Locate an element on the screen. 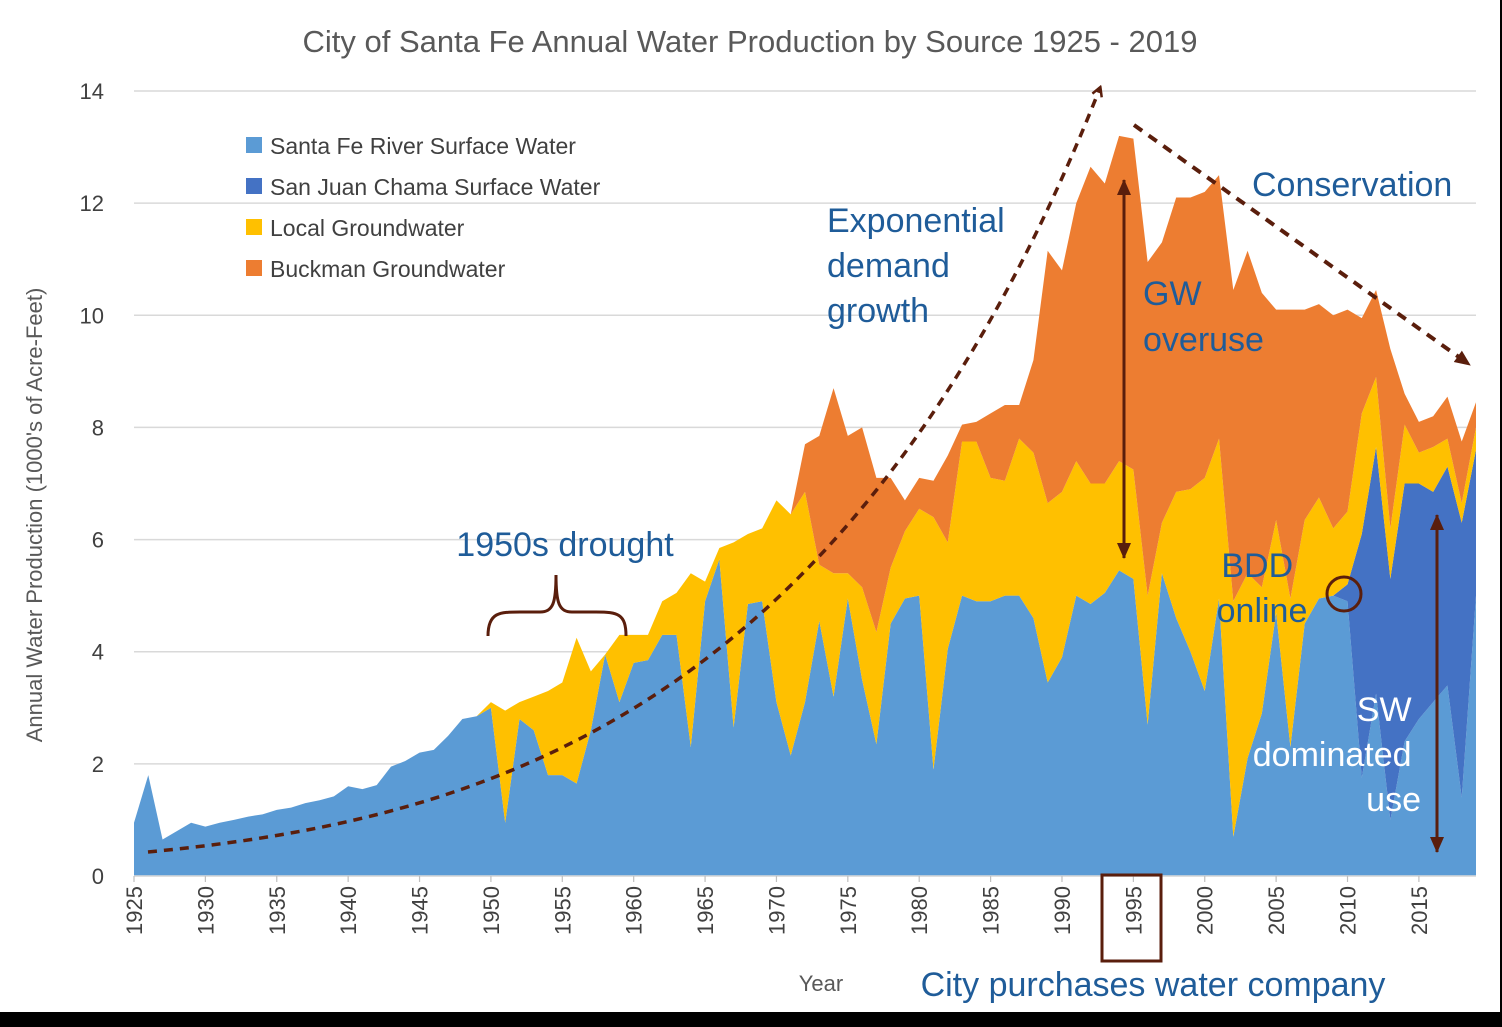  y-tick-label-2: 2 is located at coordinates (98, 764).